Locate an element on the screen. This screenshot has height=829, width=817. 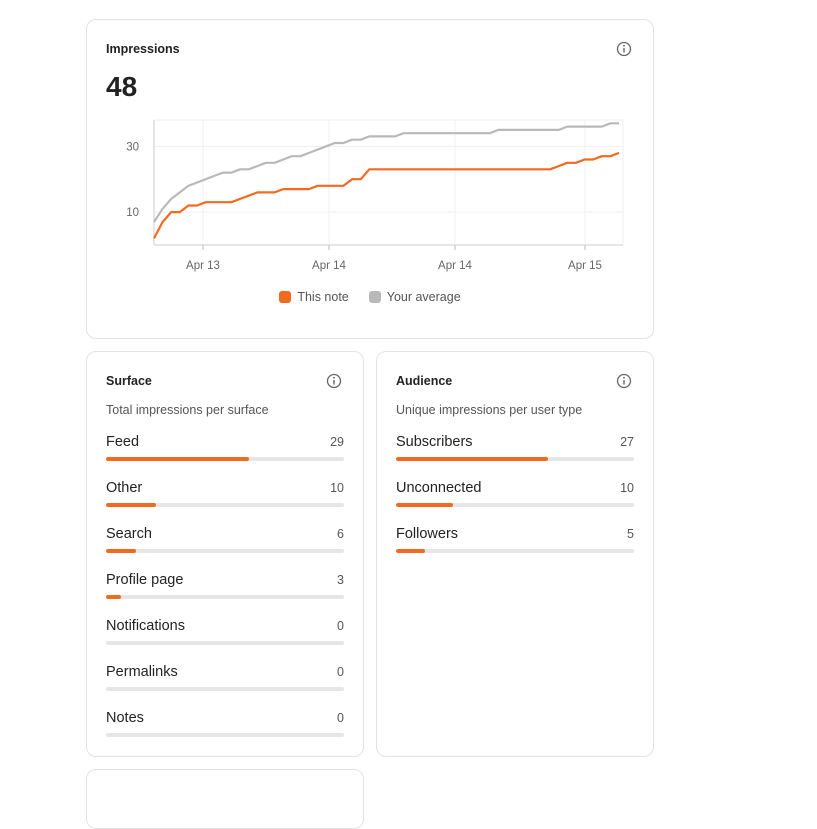
legend-swatch-this-note is located at coordinates (285, 297).